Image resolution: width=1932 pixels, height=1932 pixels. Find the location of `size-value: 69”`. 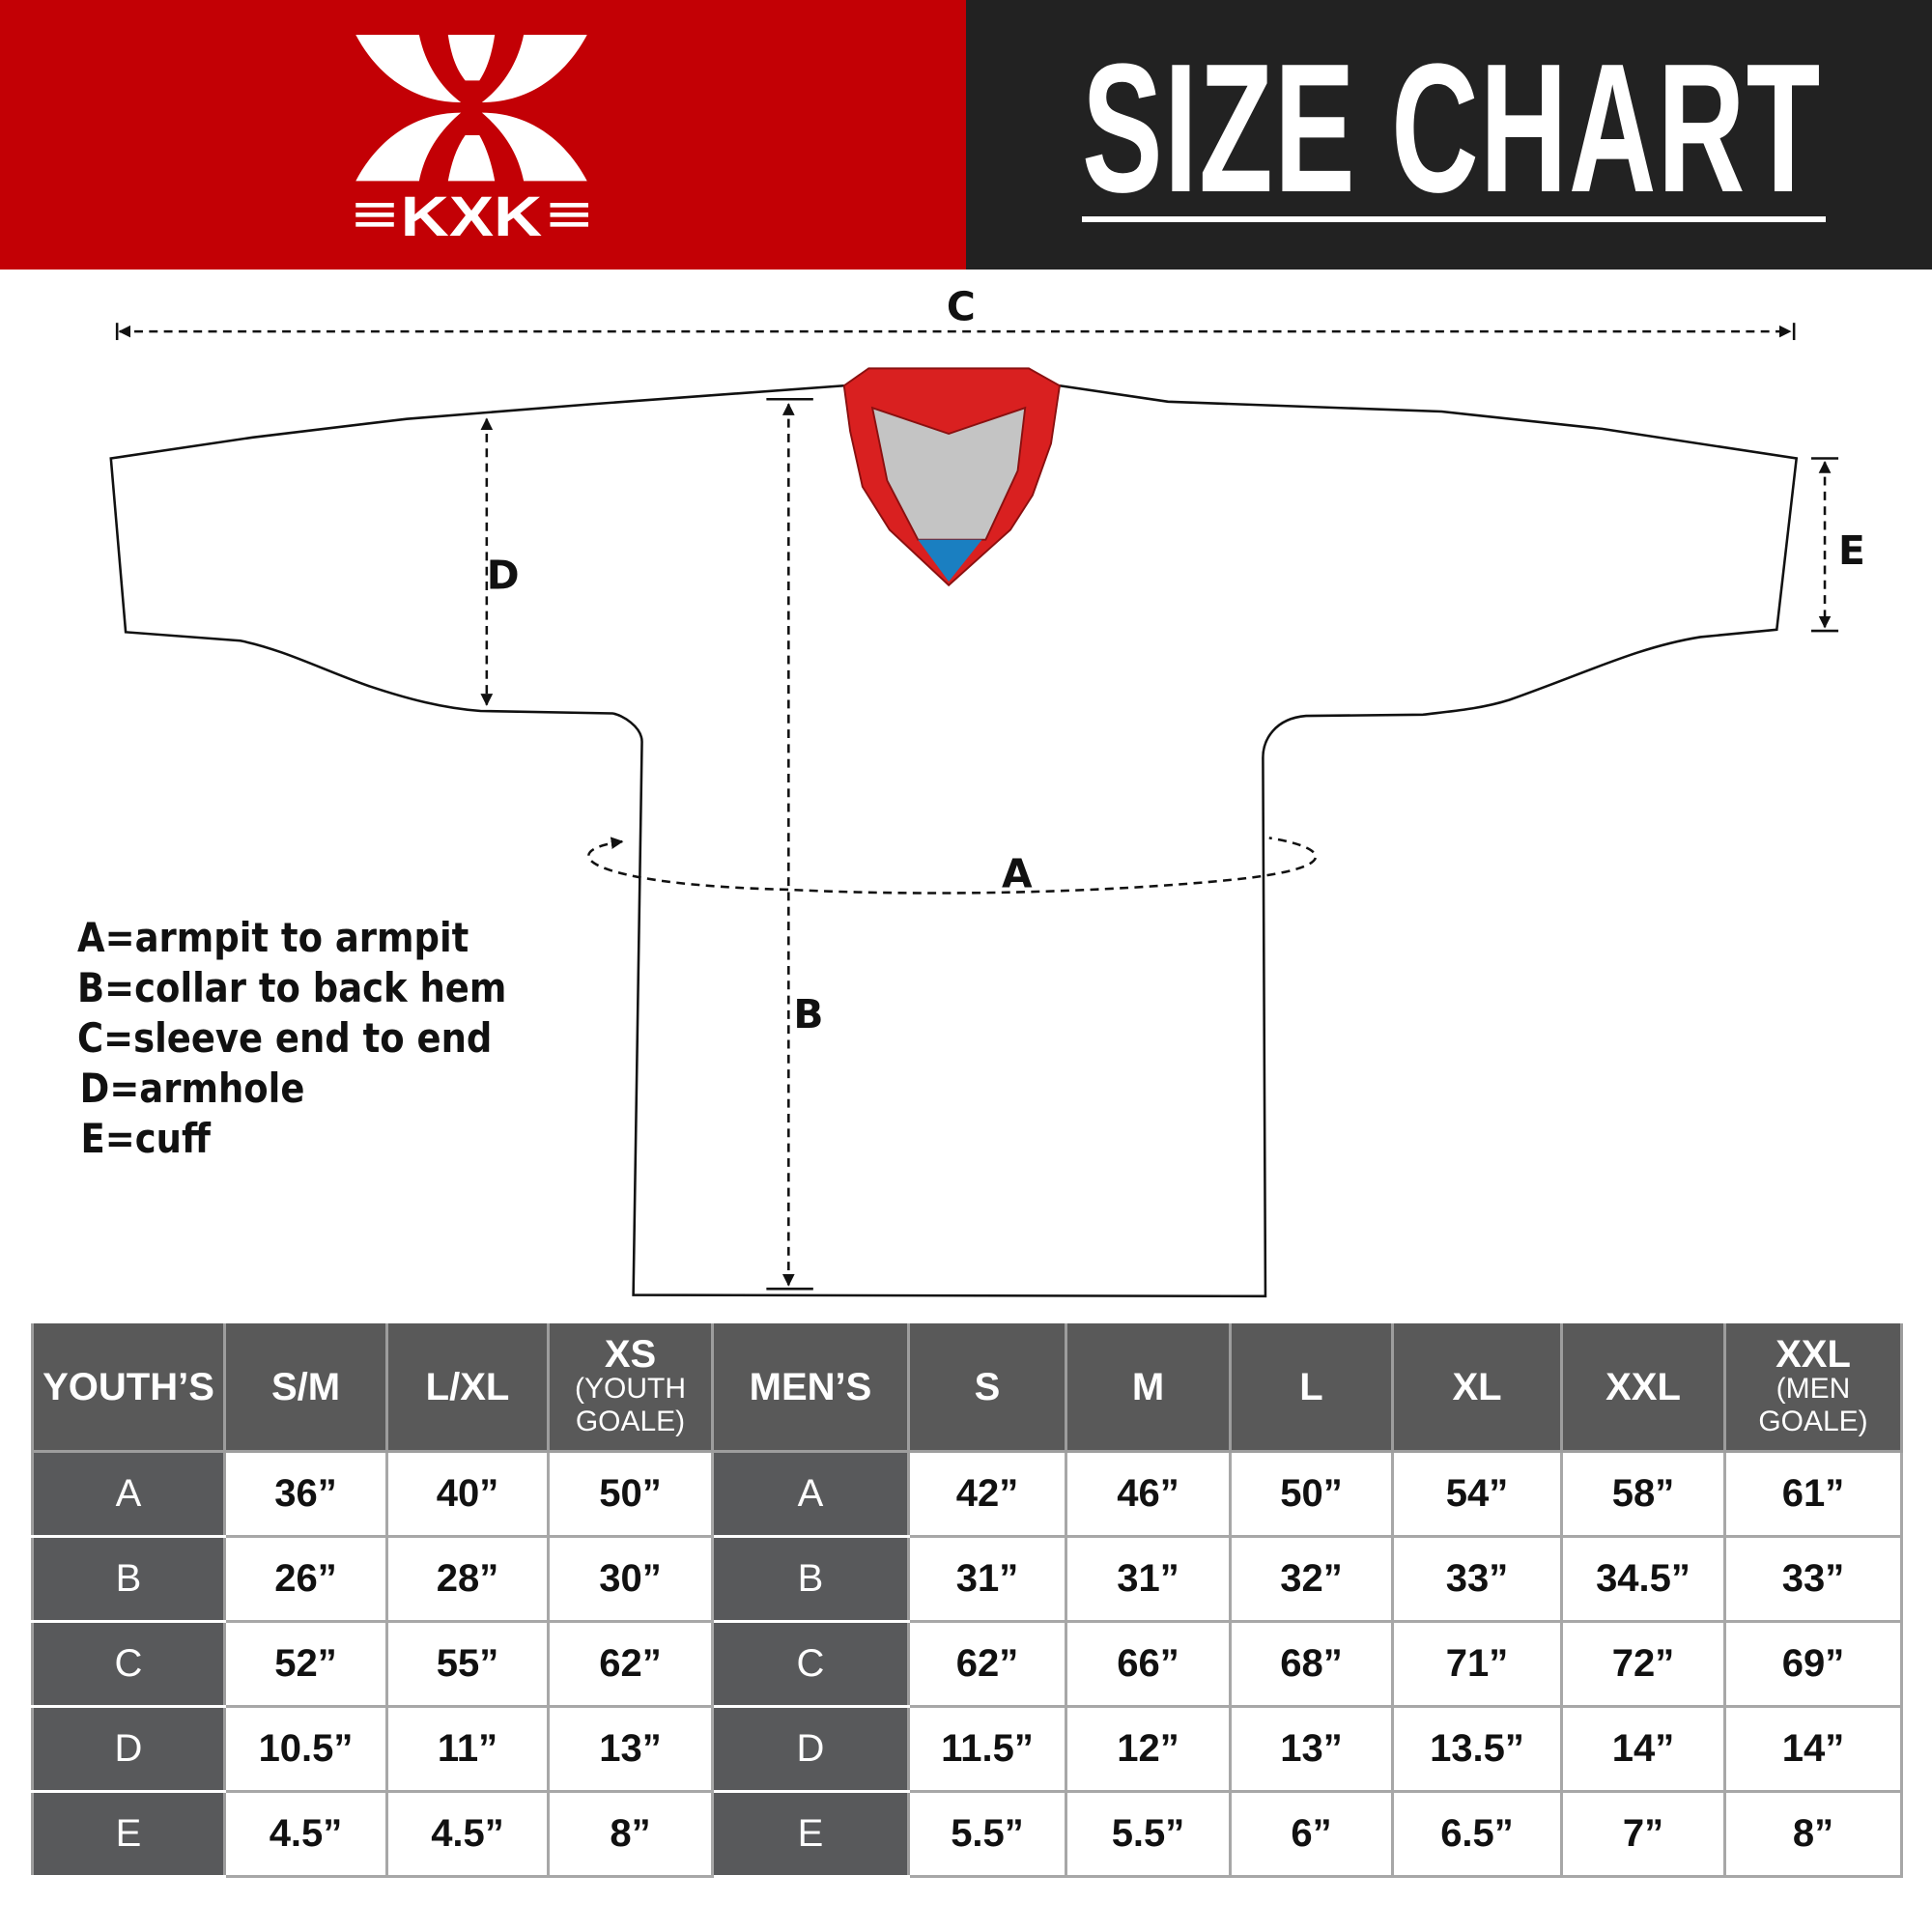

size-value: 69” is located at coordinates (1813, 1664).